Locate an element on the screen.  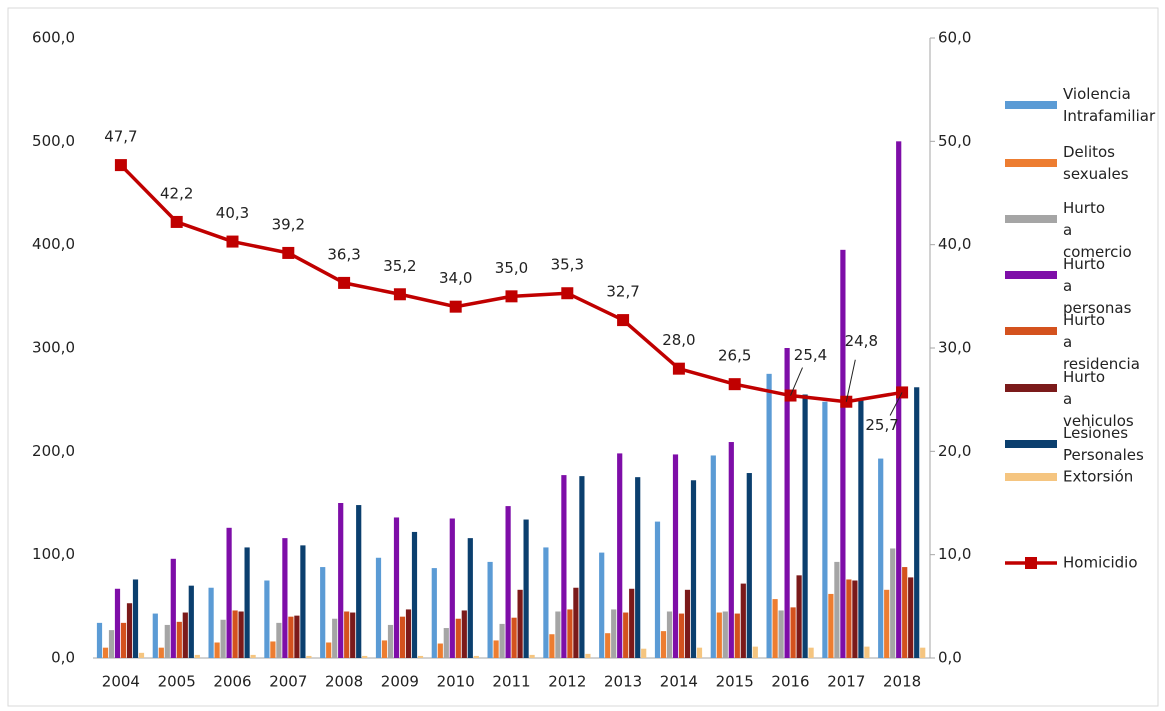
data-label: 39,2 is located at coordinates (288, 224).